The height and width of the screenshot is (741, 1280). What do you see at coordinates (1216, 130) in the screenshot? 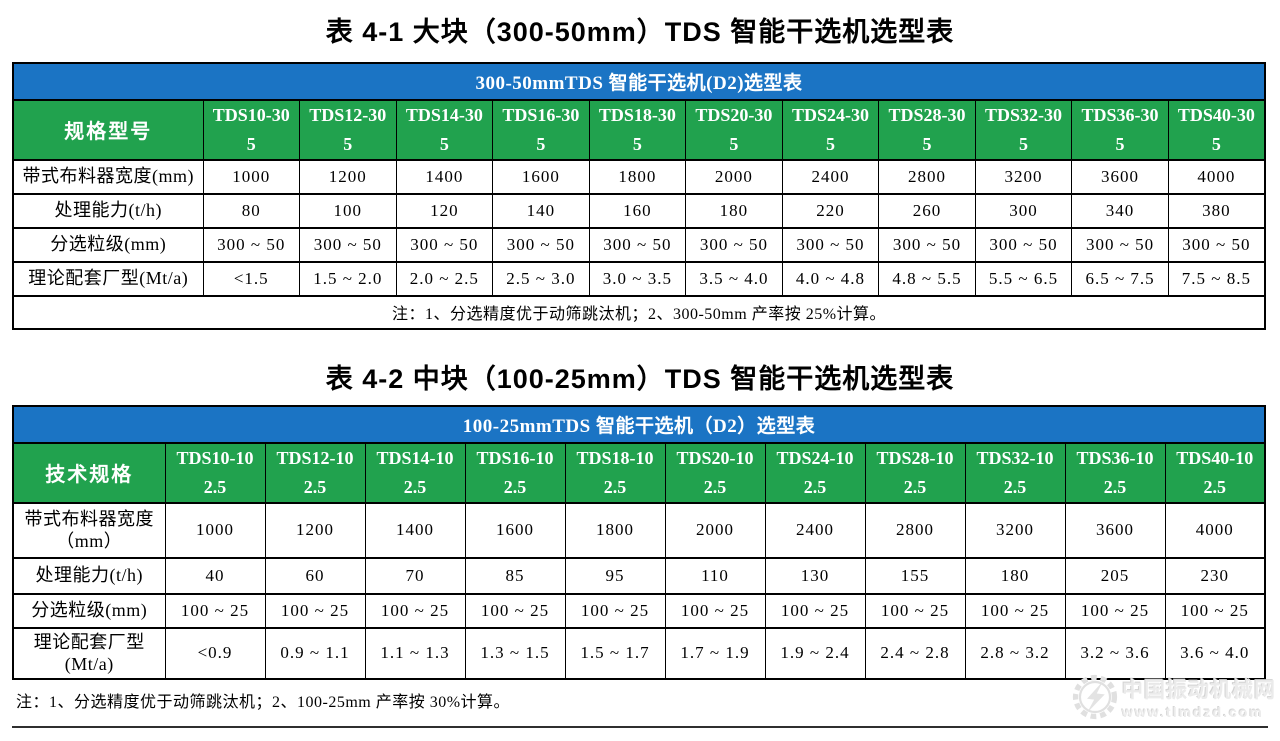
I see `model-header-cell: TDS40-30 5` at bounding box center [1216, 130].